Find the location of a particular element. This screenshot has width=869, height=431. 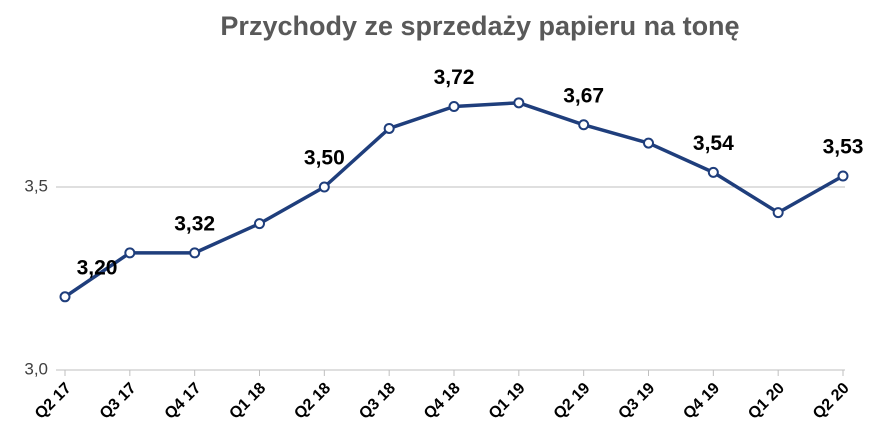

x-tick-label: Q3 19 is located at coordinates (636, 401).